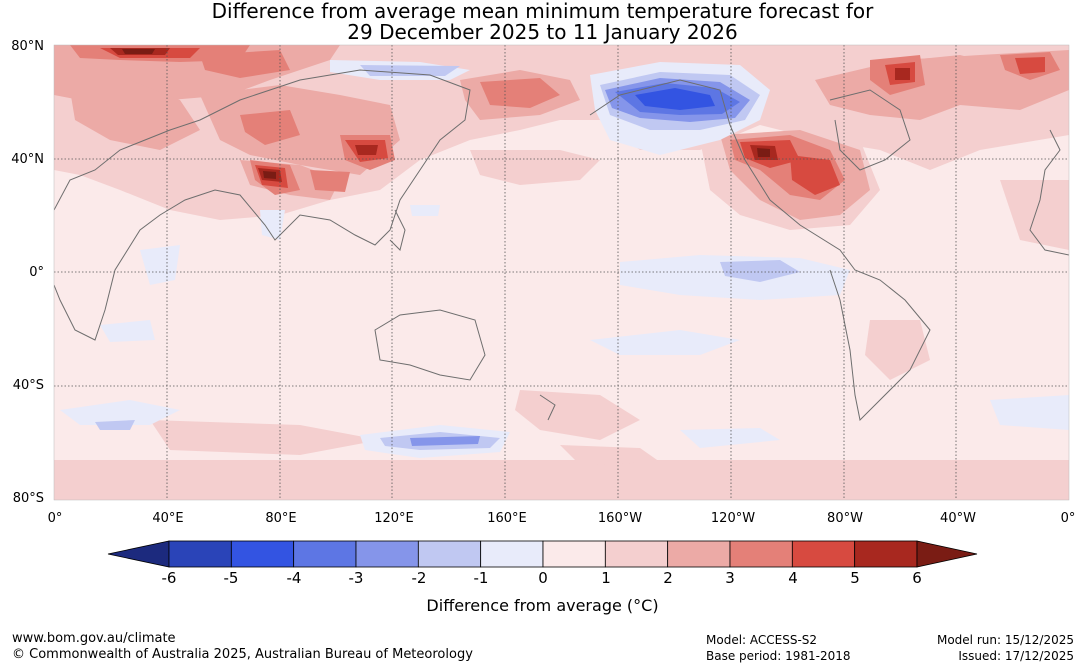 The width and height of the screenshot is (1085, 667). I want to click on lon-label-160e: 160°E, so click(507, 518).